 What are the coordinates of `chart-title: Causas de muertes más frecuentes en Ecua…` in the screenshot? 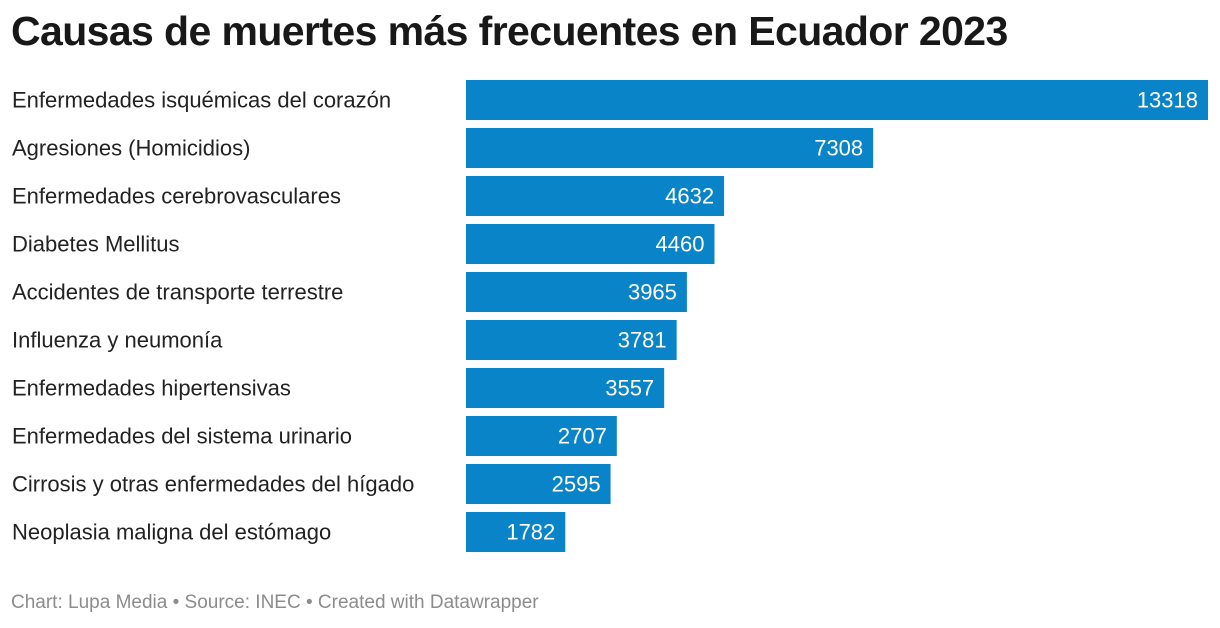 It's located at (509, 31).